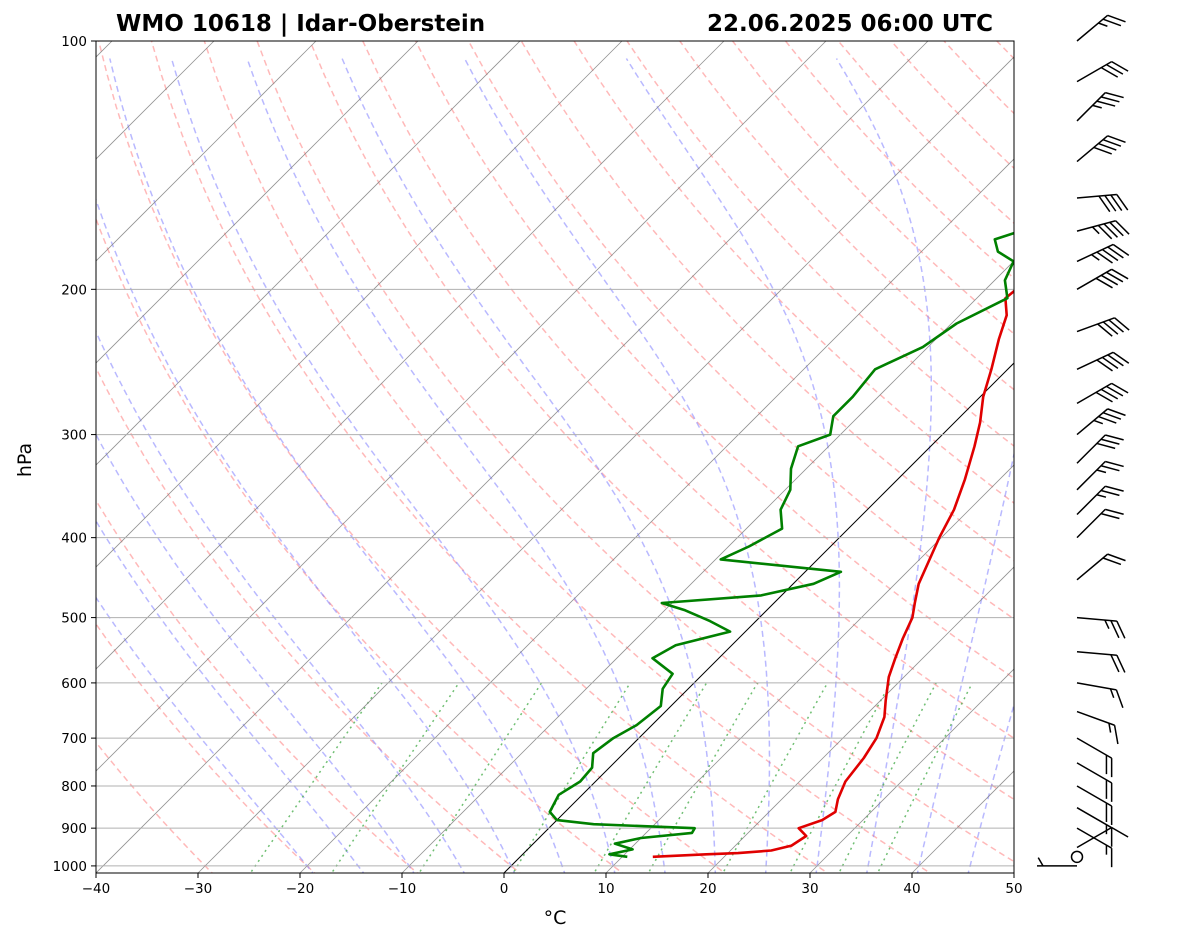 Image resolution: width=1181 pixels, height=941 pixels. What do you see at coordinates (1083, 441) in the screenshot?
I see `wind-barbs` at bounding box center [1083, 441].